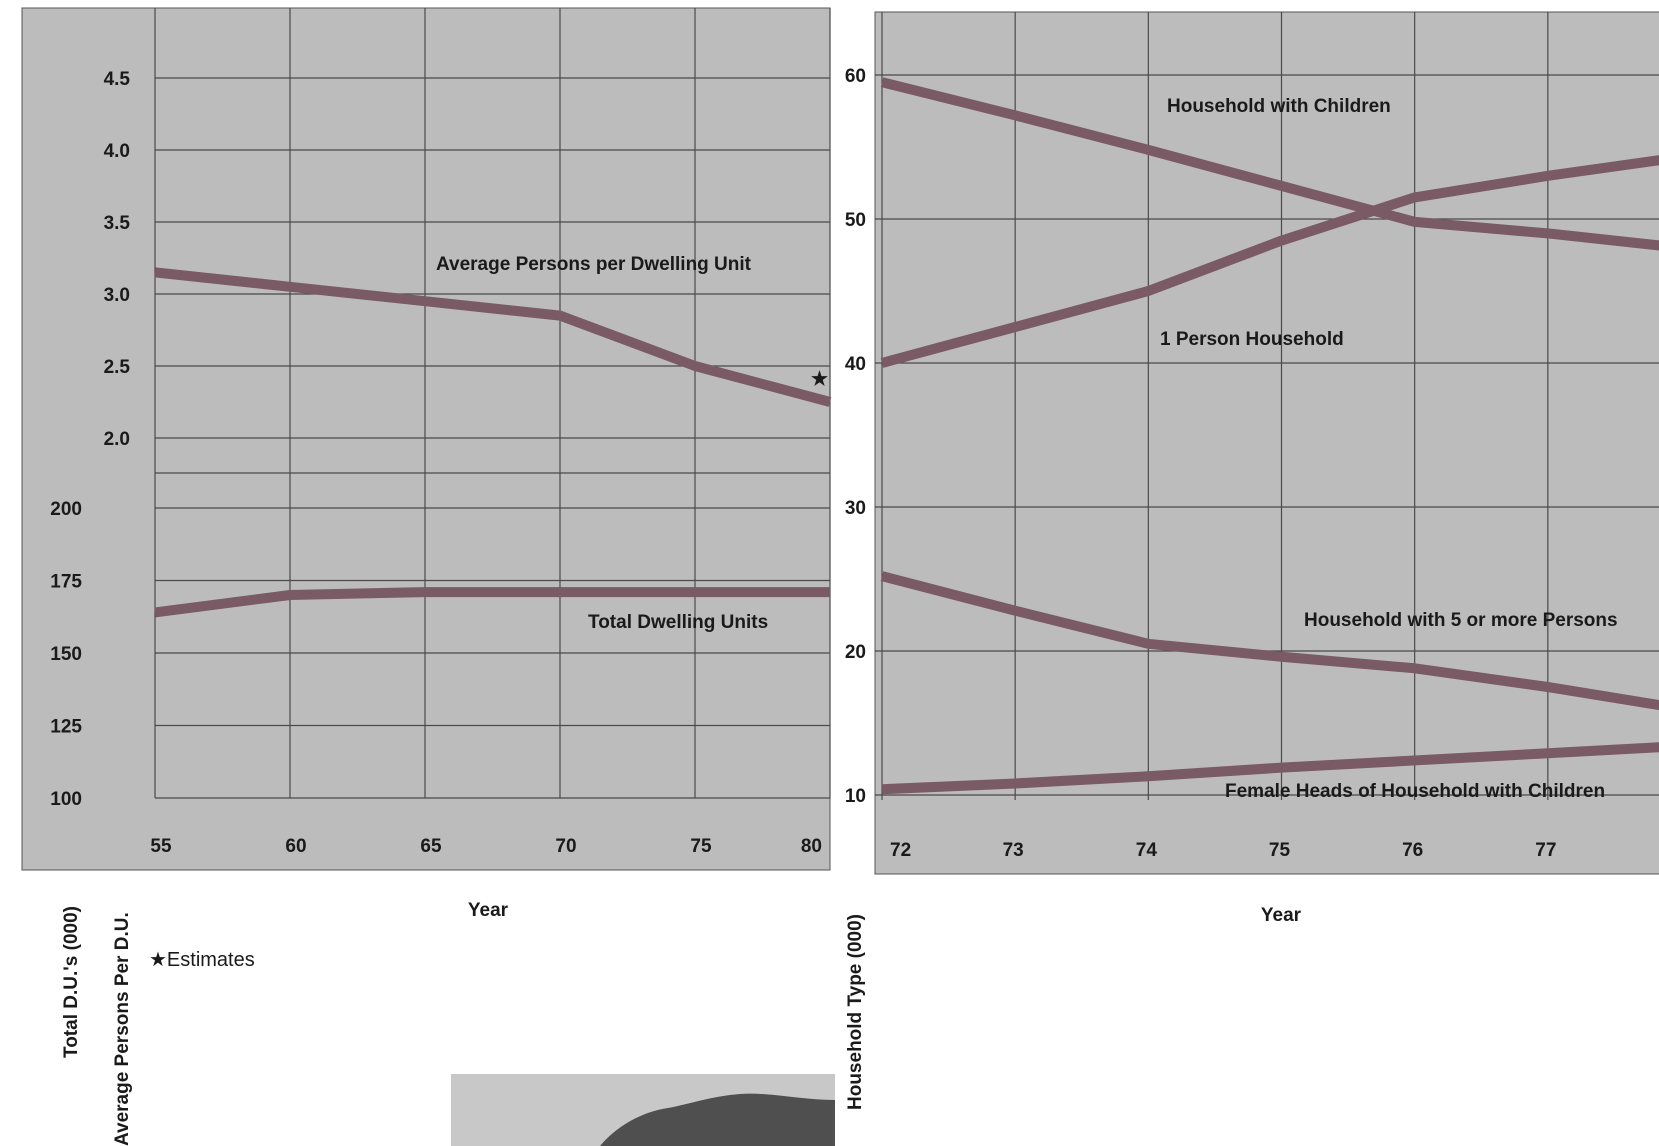  I want to click on right-y-axis-title: Household Type (000), so click(855, 1012).